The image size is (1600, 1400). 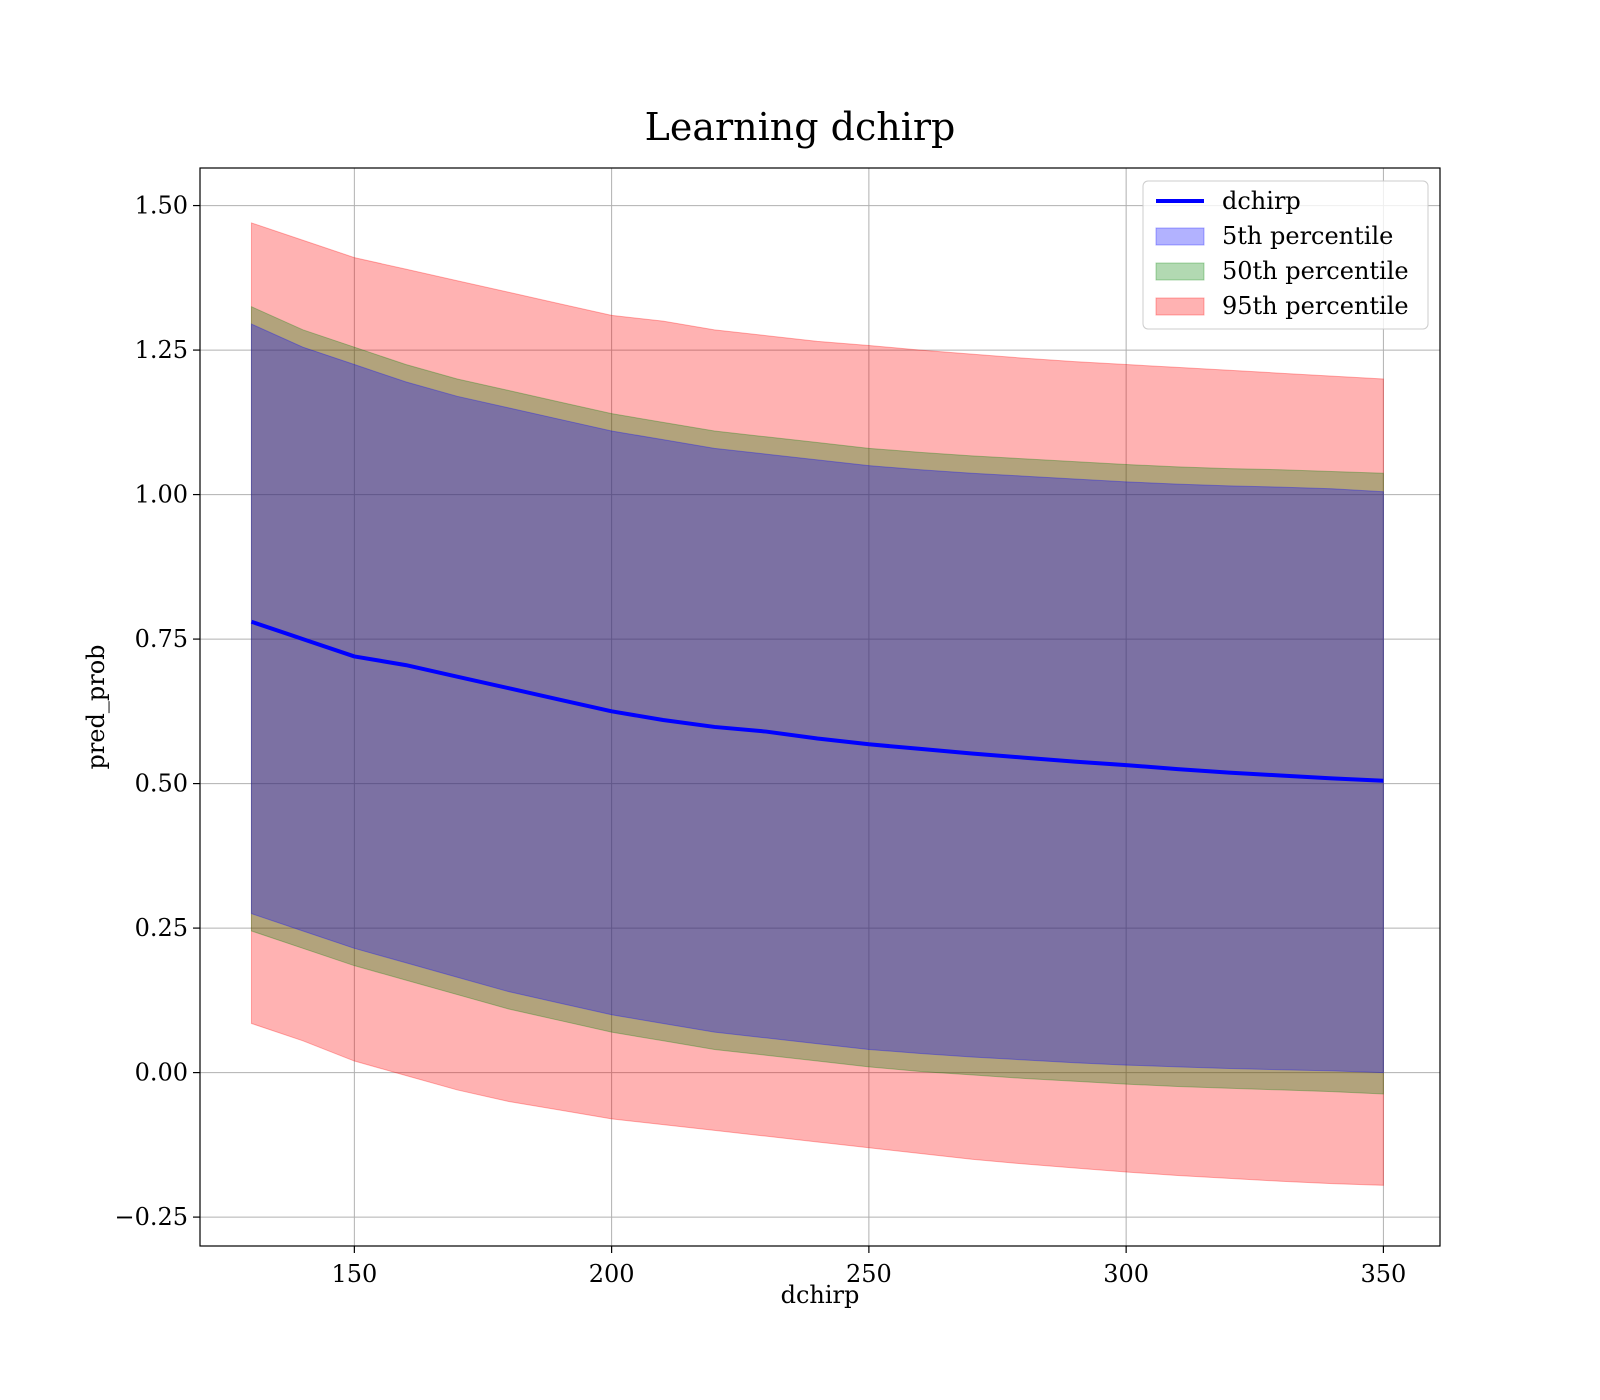 What do you see at coordinates (161, 784) in the screenshot?
I see `y-tick-label: 0.50` at bounding box center [161, 784].